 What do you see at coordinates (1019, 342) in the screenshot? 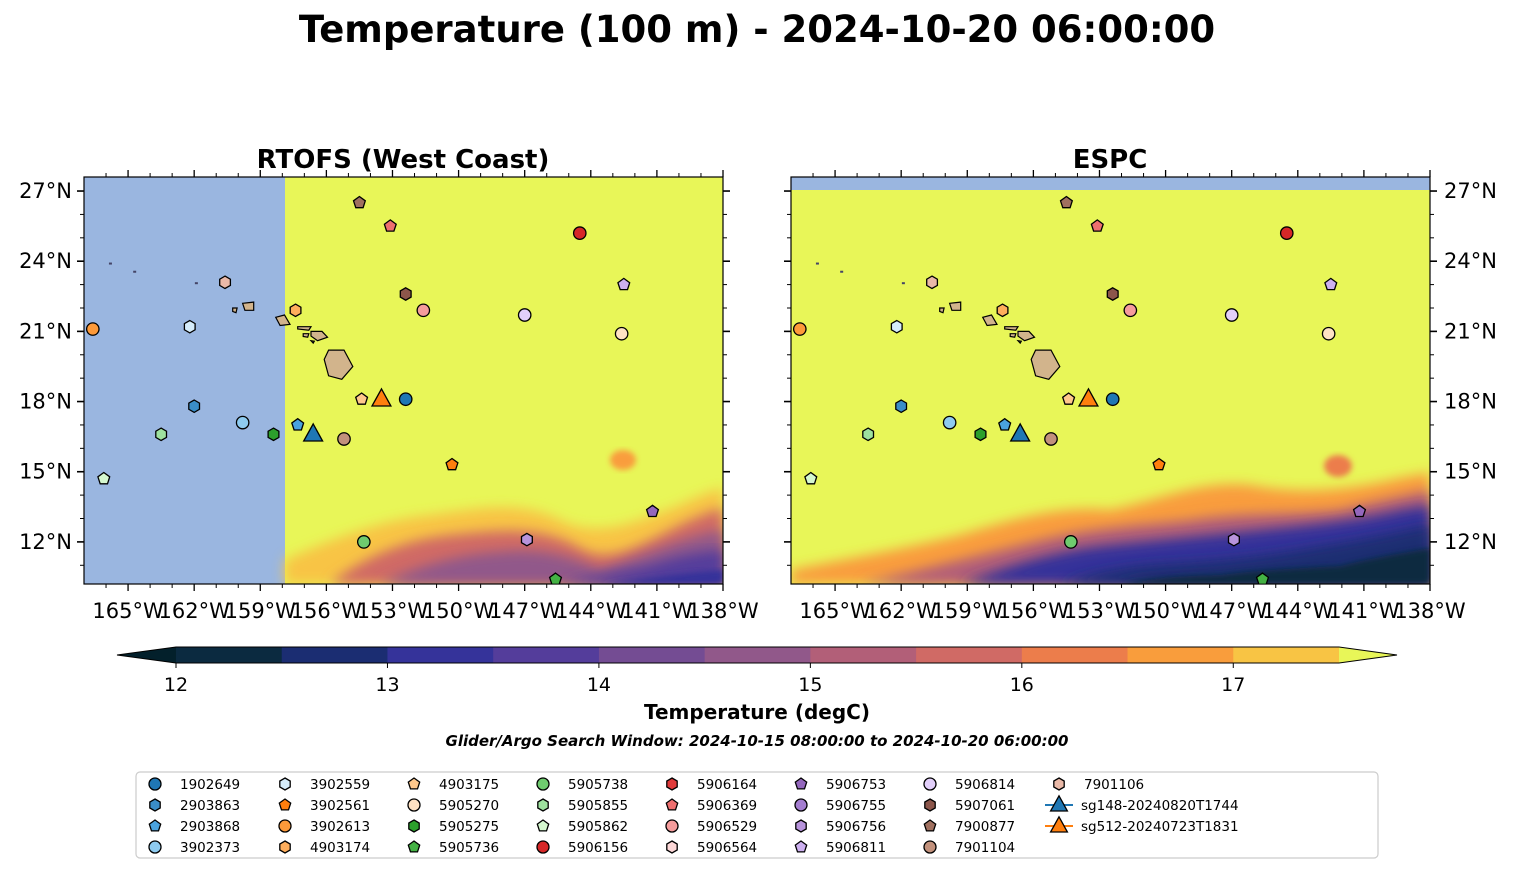
I see `island-kahoolawe` at bounding box center [1019, 342].